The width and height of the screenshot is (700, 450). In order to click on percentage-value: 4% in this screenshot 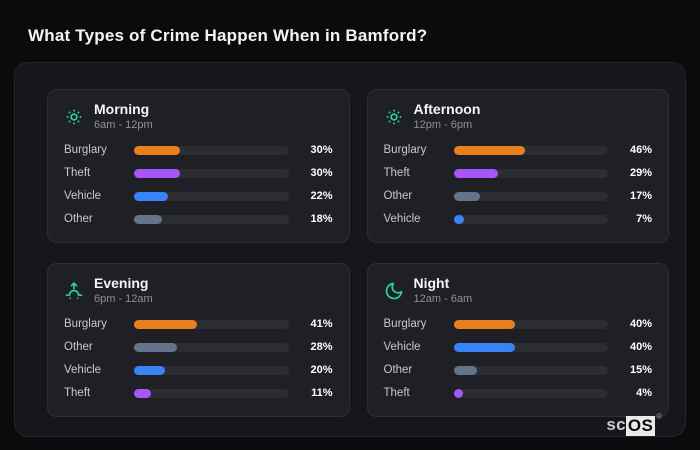, I will do `click(644, 393)`.